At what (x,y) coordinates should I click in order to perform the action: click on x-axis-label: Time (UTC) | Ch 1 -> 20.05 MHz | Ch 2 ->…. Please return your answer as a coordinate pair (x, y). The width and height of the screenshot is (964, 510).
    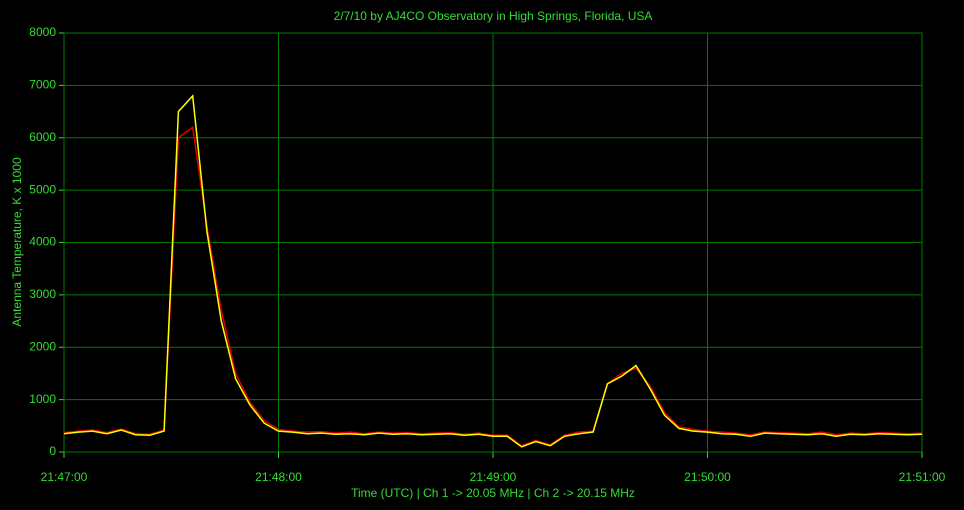
    Looking at the image, I should click on (493, 493).